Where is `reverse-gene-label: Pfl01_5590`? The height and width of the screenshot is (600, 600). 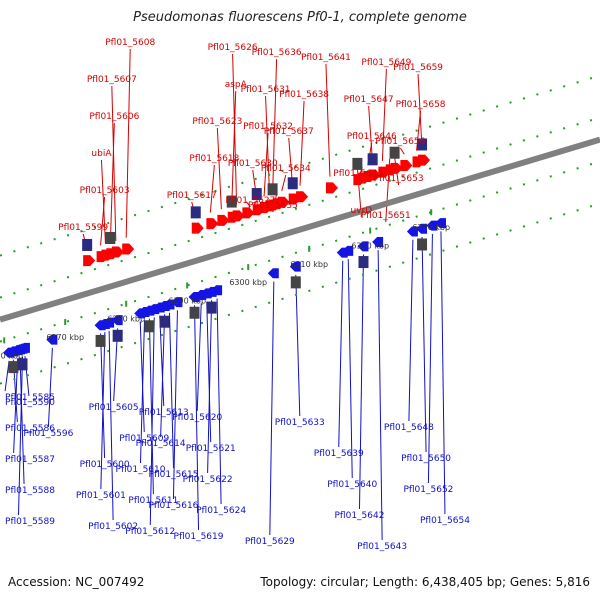 reverse-gene-label: Pfl01_5590 is located at coordinates (30, 403).